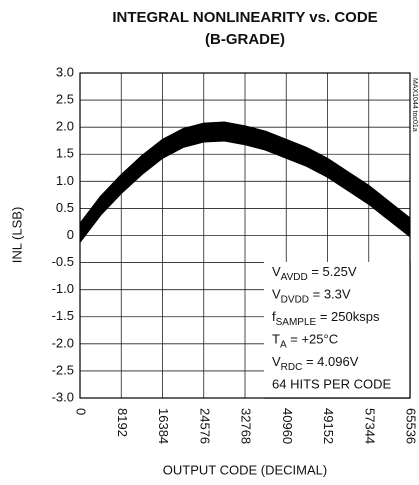 Image resolution: width=419 pixels, height=485 pixels. What do you see at coordinates (63, 288) in the screenshot?
I see `y-tick-label: -1.0` at bounding box center [63, 288].